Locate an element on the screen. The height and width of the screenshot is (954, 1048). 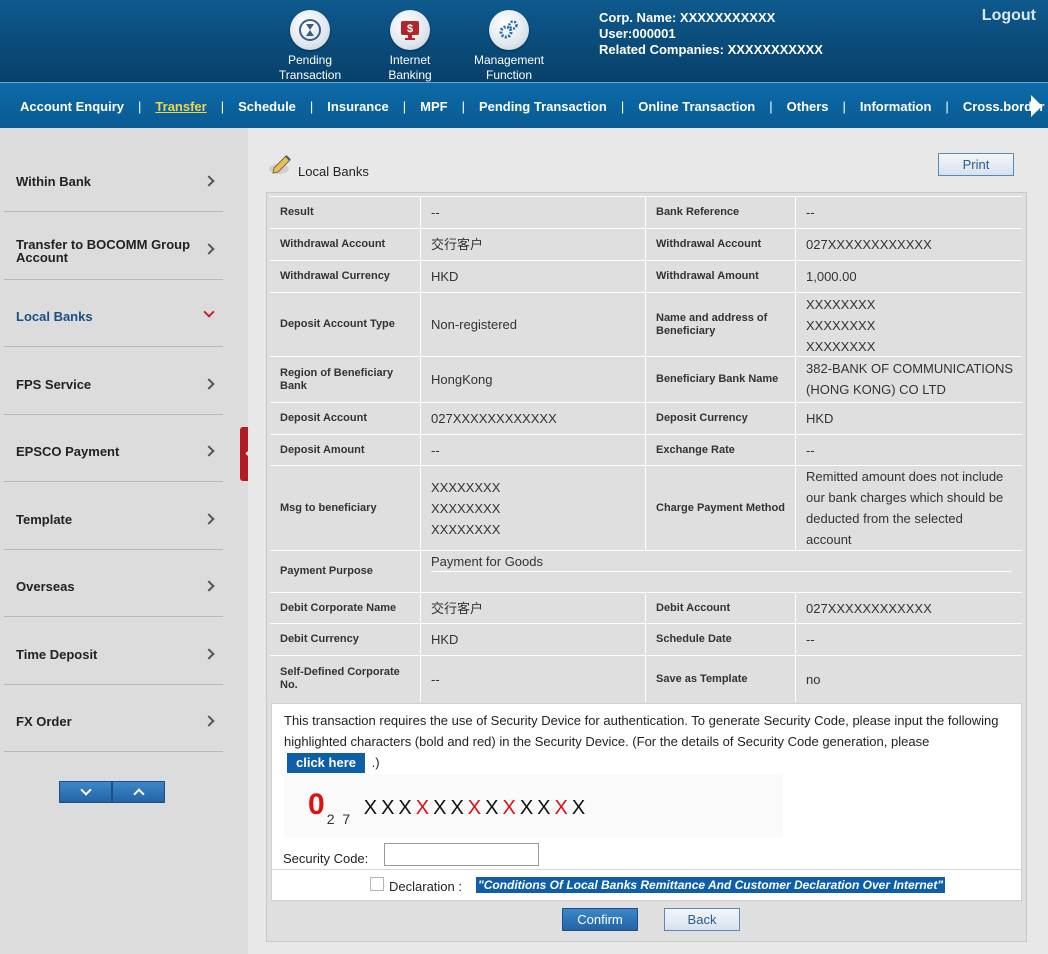
nav-item-mpf: MPF is located at coordinates (434, 106).